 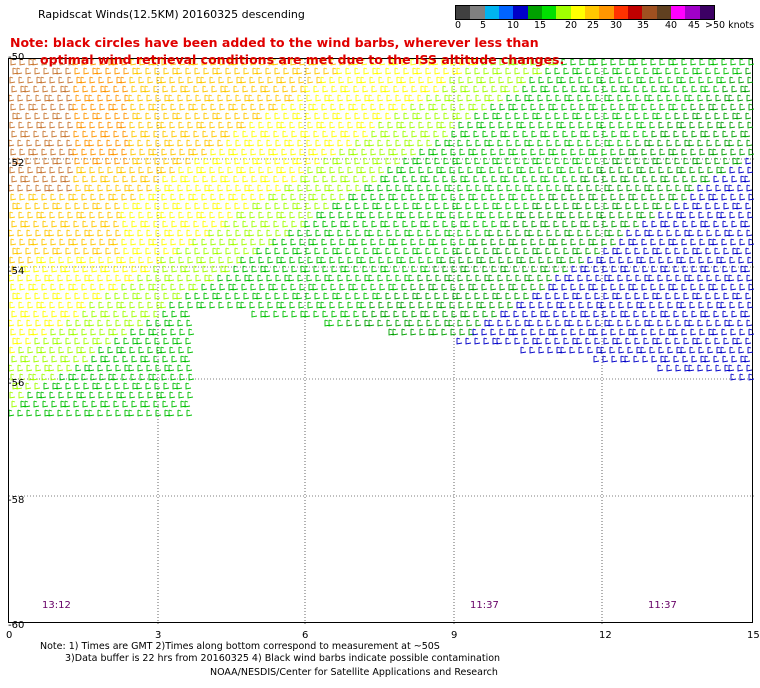 I want to click on colorbar-label: 5, so click(x=483, y=25).